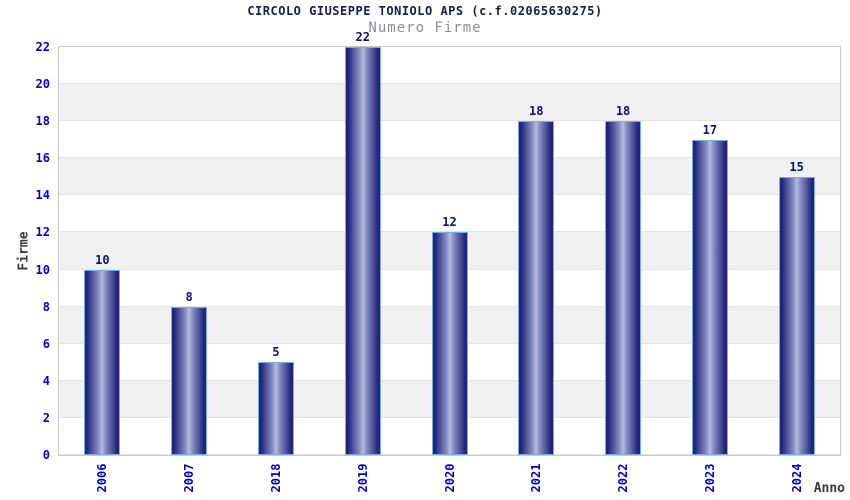 The image size is (850, 500). What do you see at coordinates (42, 47) in the screenshot?
I see `y-tick-label: 22` at bounding box center [42, 47].